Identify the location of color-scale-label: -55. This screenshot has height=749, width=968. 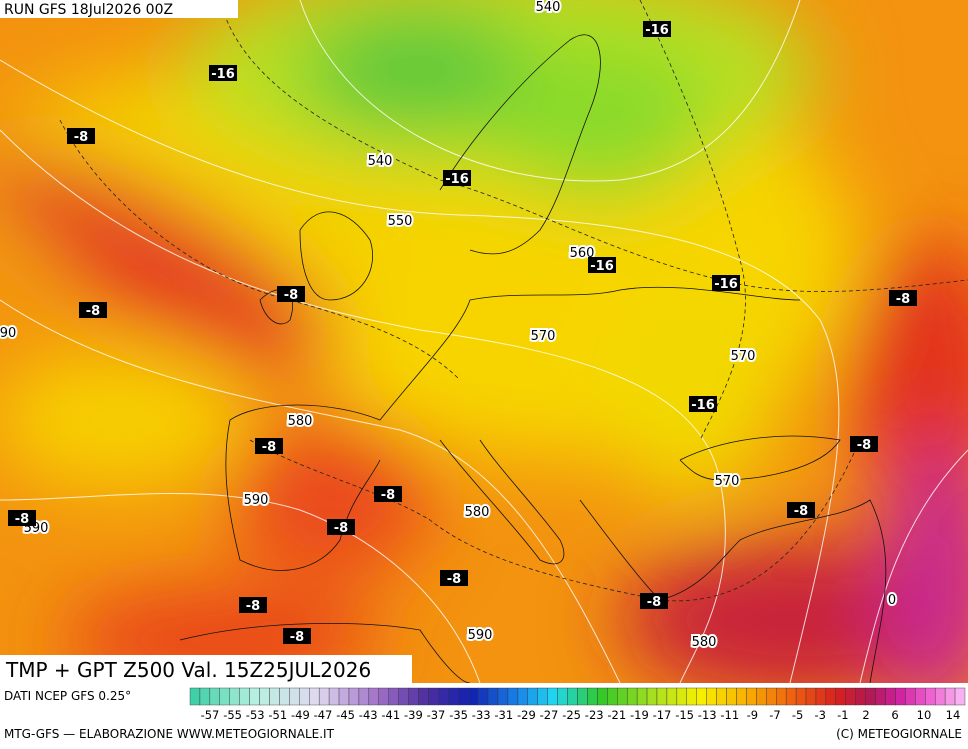
(232, 715).